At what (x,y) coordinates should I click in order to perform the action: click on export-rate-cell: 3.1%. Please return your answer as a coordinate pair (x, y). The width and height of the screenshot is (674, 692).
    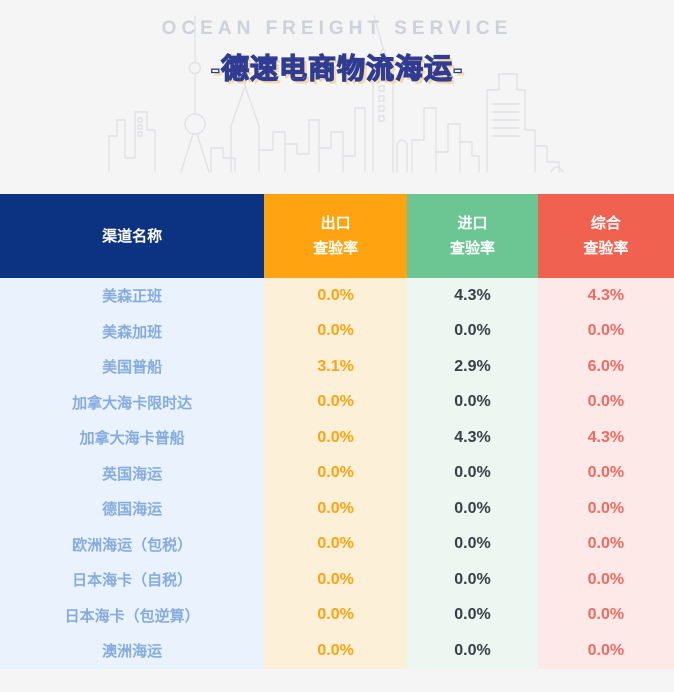
    Looking at the image, I should click on (336, 367).